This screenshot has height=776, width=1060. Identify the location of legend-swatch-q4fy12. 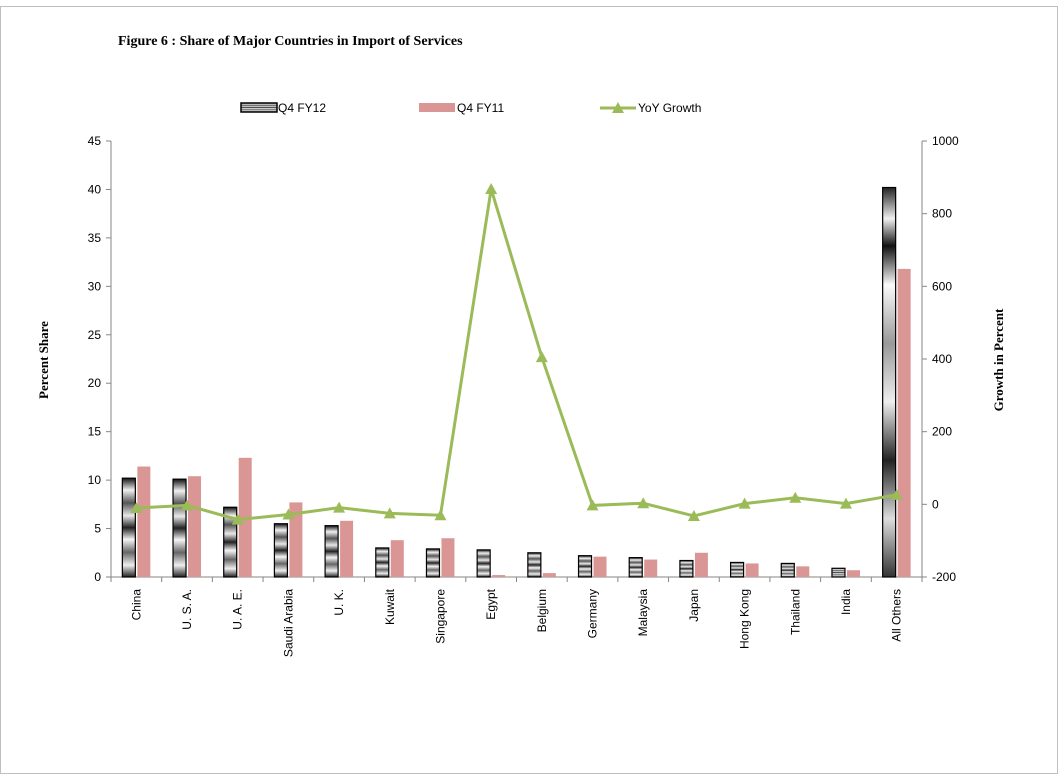
(259, 107).